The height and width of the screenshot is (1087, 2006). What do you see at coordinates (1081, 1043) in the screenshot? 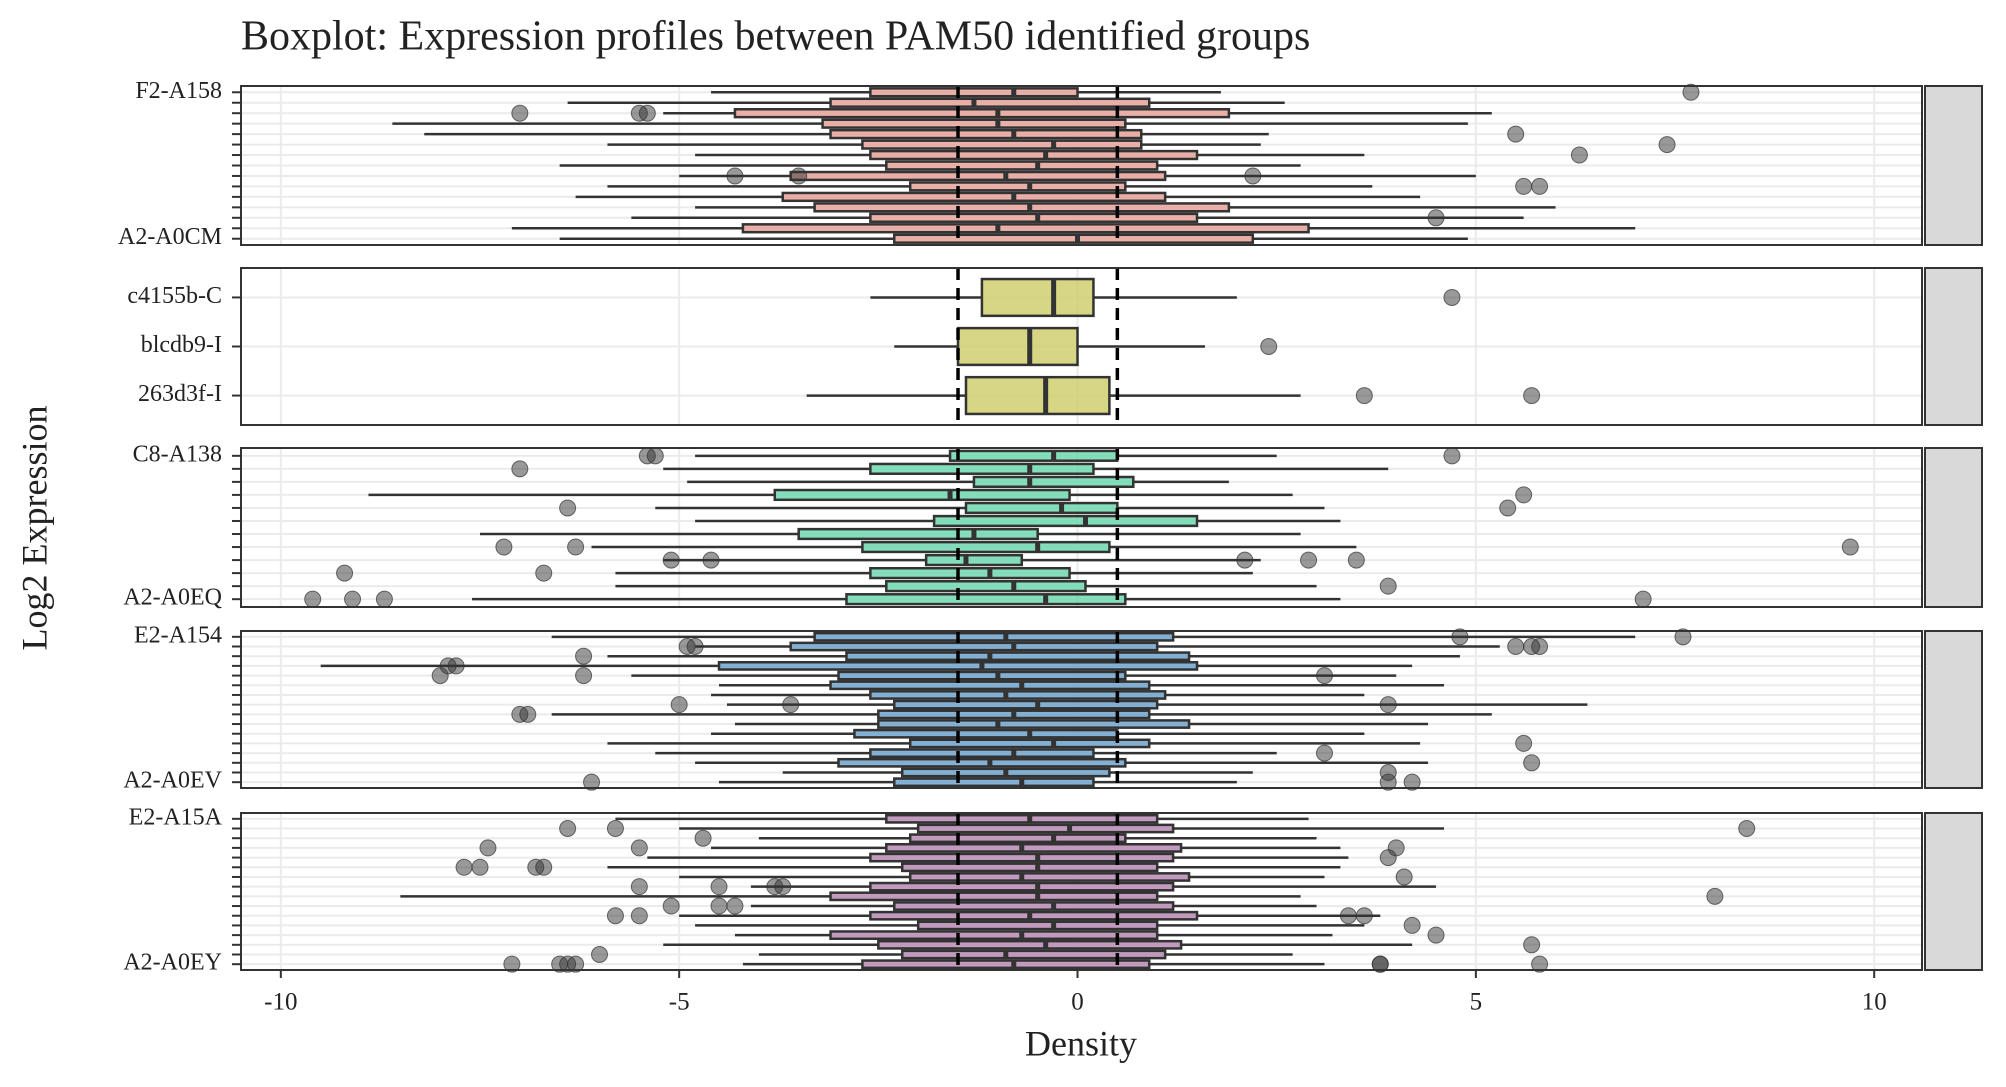
I see `x-axis-label: Density` at bounding box center [1081, 1043].